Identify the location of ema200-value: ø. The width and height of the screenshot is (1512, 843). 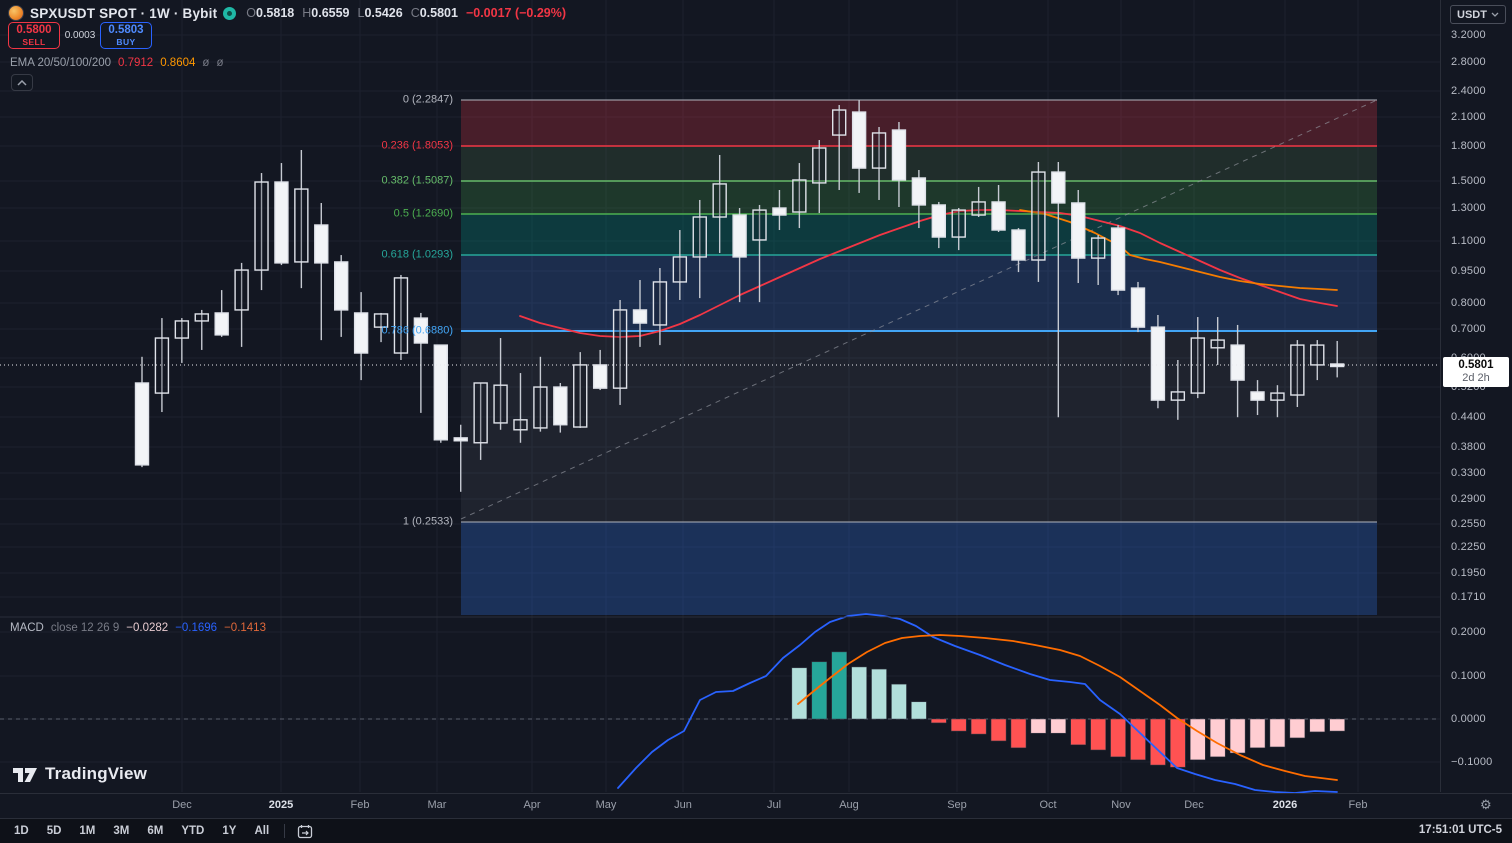
(220, 63).